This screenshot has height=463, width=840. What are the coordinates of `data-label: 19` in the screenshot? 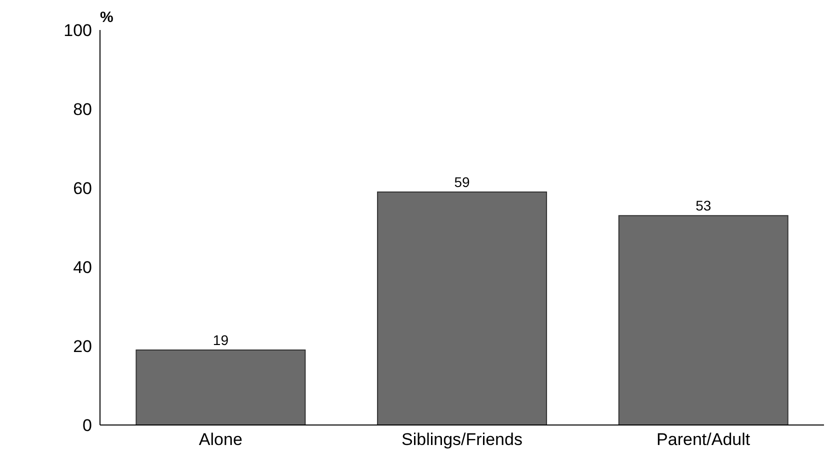 It's located at (220, 340).